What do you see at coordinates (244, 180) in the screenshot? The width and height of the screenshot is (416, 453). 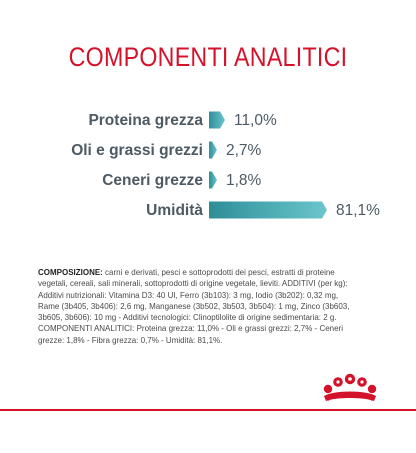 I see `value-label: 1,8%` at bounding box center [244, 180].